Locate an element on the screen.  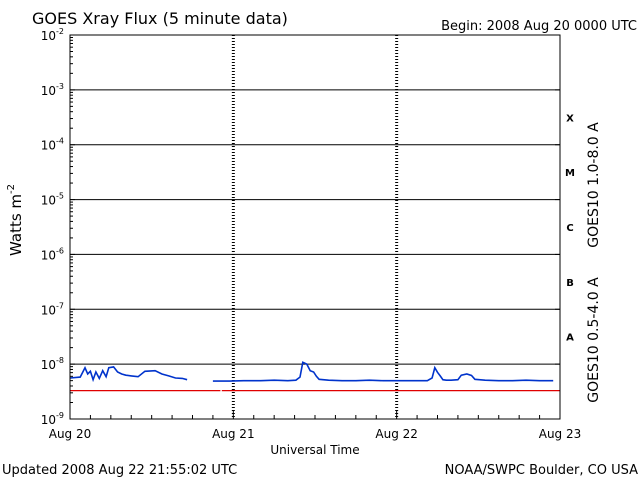
source-credit: NOAA/SWPC Boulder, CO USA is located at coordinates (541, 470).